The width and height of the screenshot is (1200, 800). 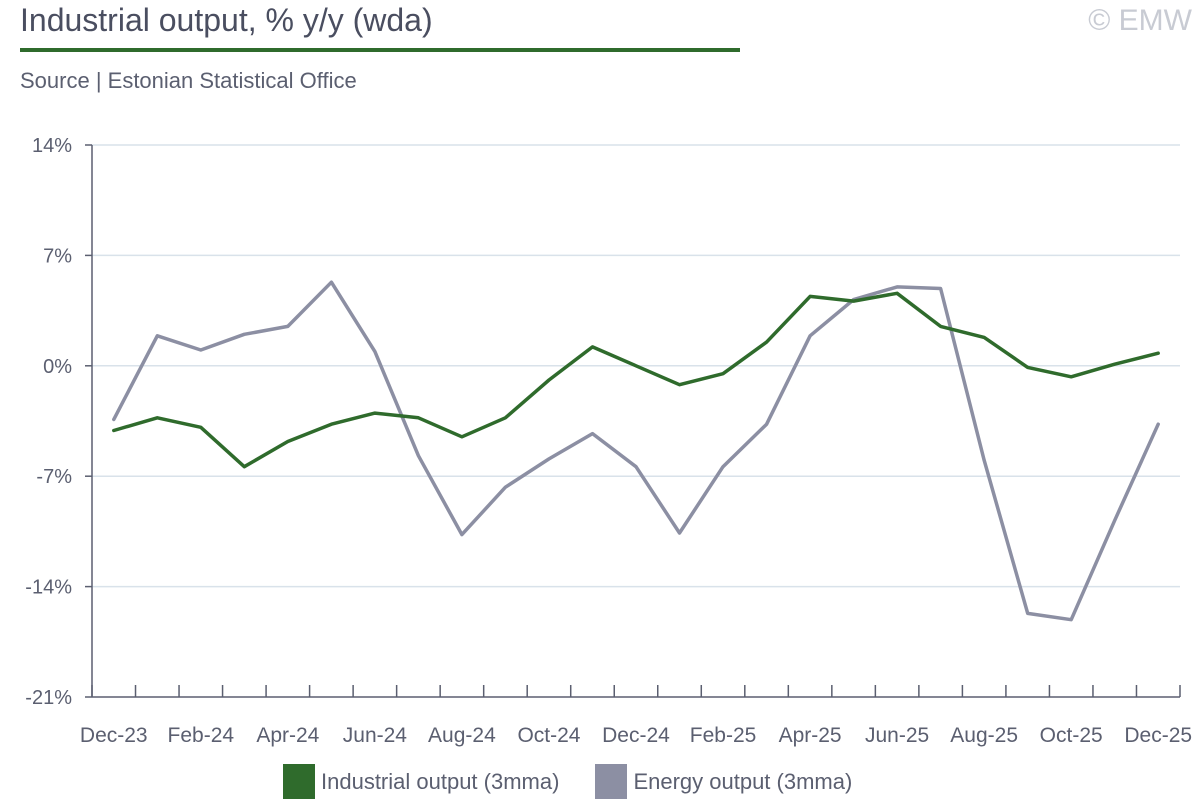 I want to click on tick-label-x: Apr-24, so click(x=287, y=735).